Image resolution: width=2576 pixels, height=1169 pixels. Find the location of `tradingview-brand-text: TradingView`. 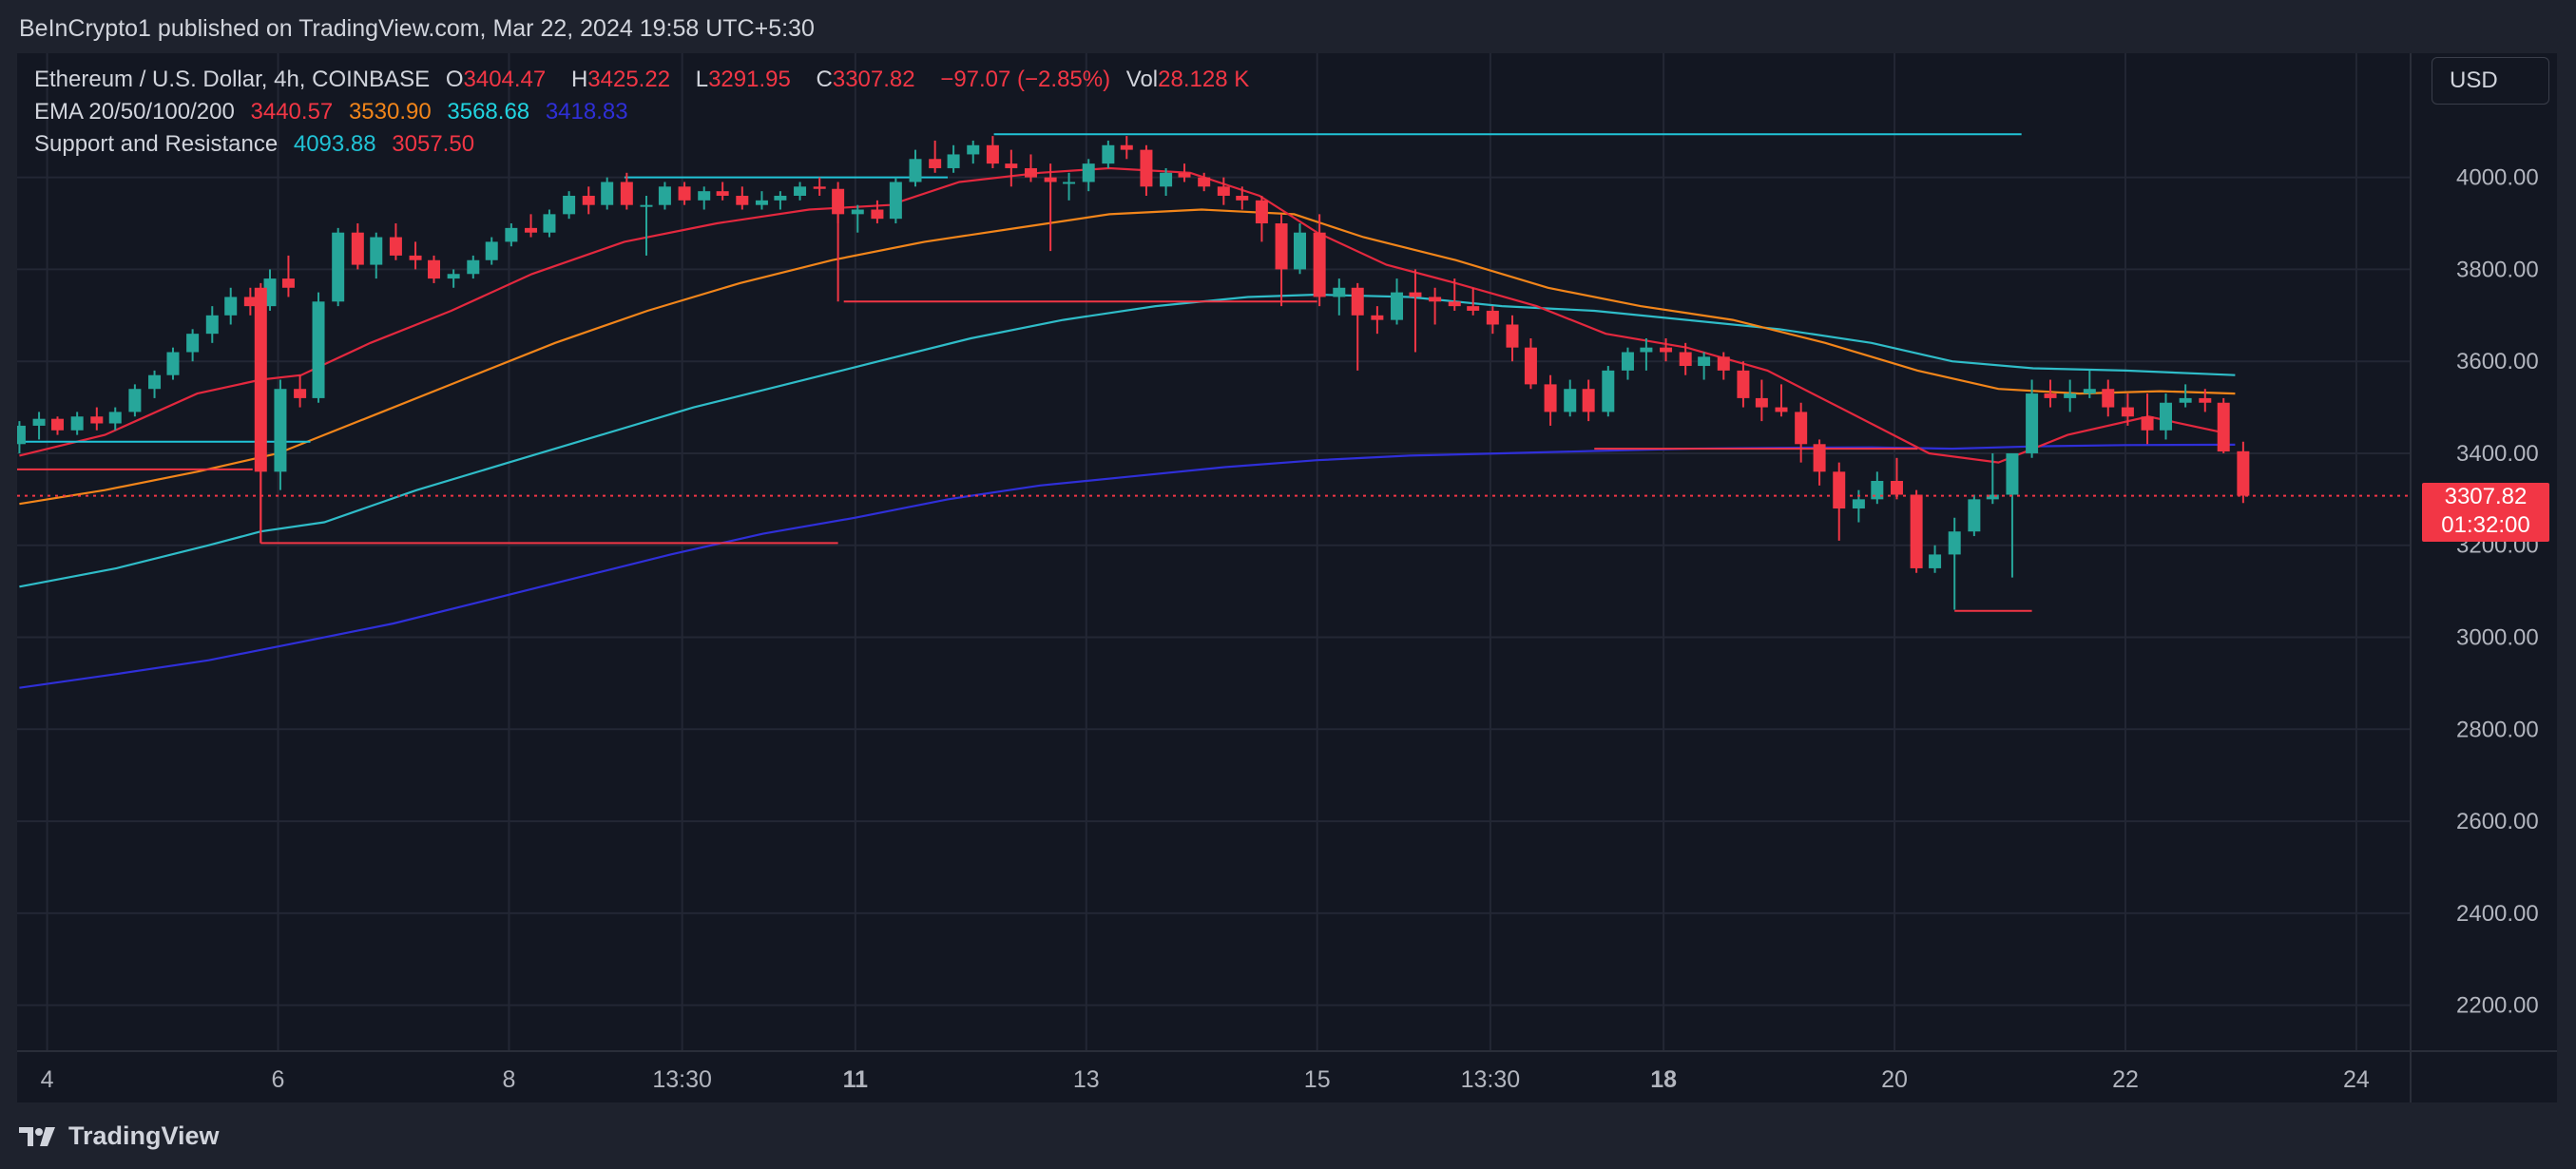

tradingview-brand-text: TradingView is located at coordinates (144, 1135).